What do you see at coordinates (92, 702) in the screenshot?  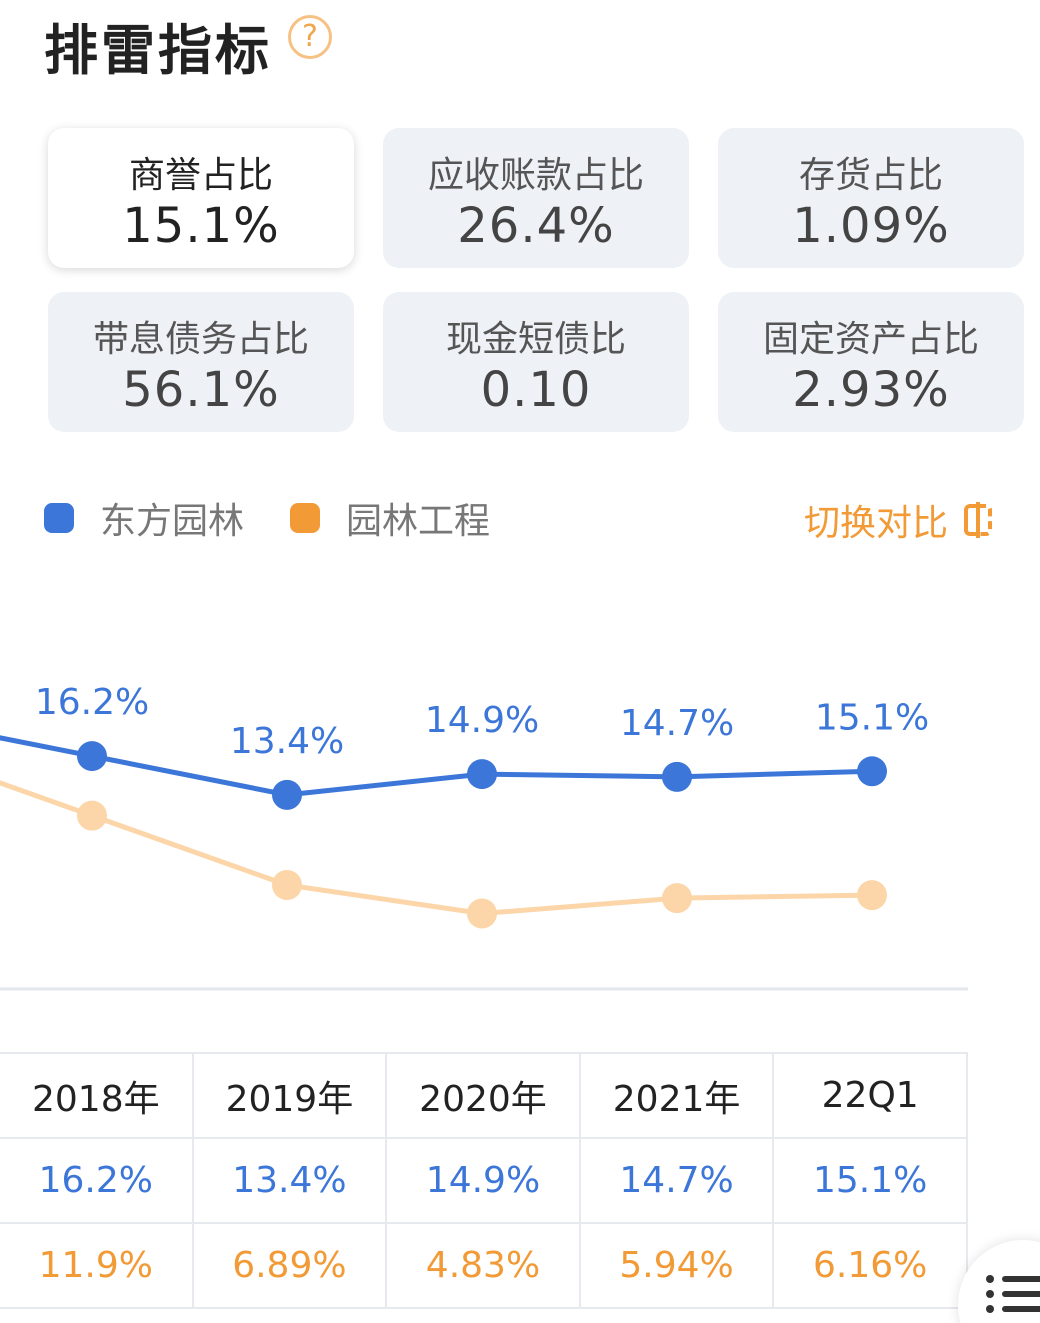 I see `data-label: 16.2%` at bounding box center [92, 702].